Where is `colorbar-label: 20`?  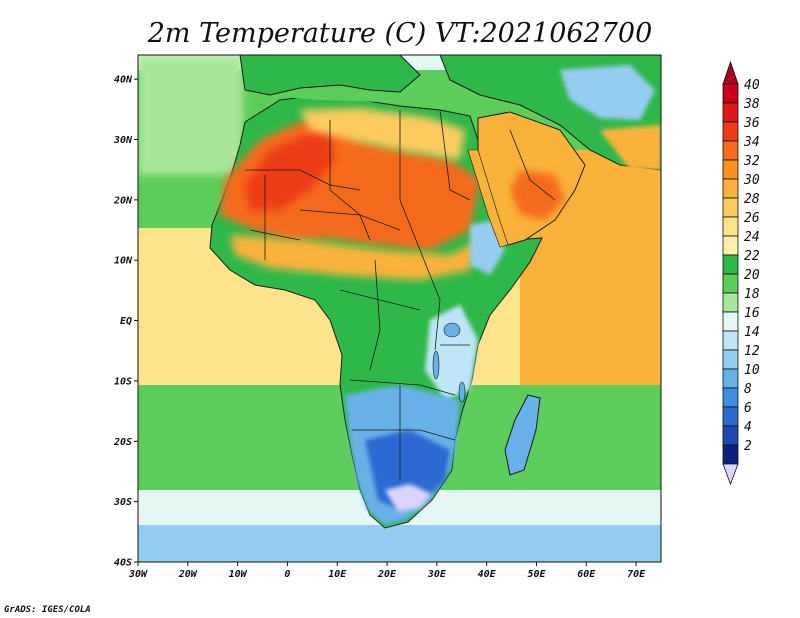
colorbar-label: 20 is located at coordinates (752, 275).